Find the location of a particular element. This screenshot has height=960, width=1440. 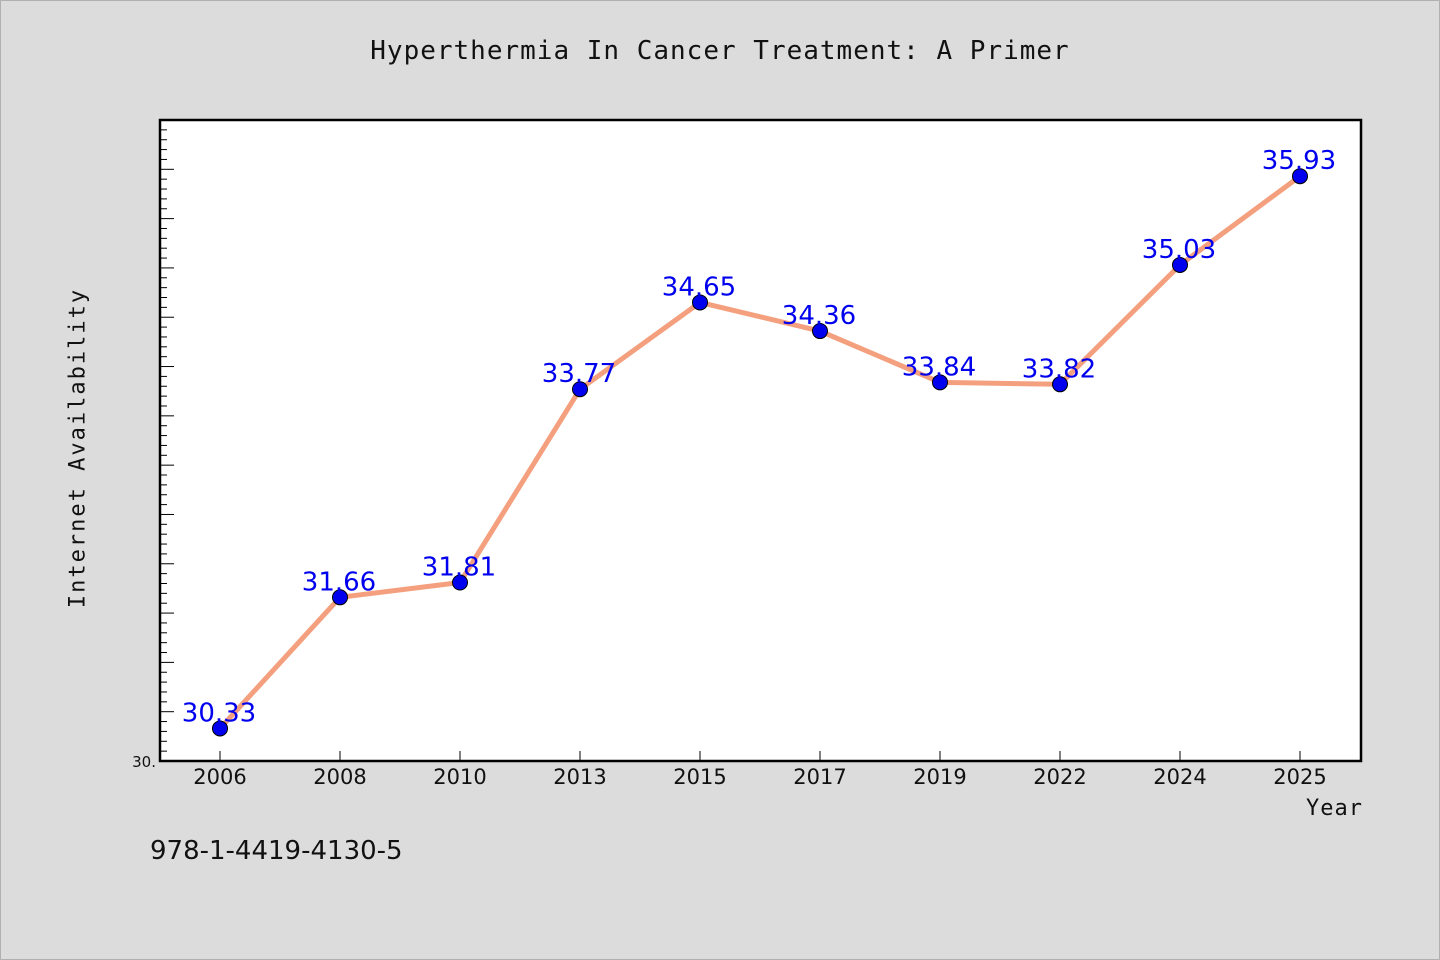

data-label: 31.66 is located at coordinates (339, 582).